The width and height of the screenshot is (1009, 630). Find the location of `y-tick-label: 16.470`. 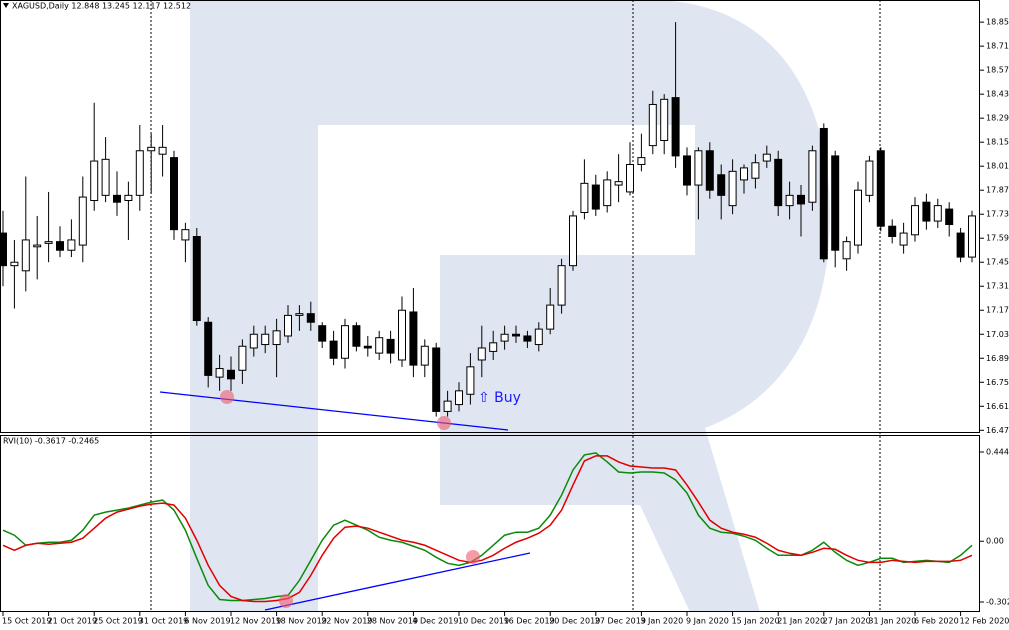

y-tick-label: 16.470 is located at coordinates (997, 430).